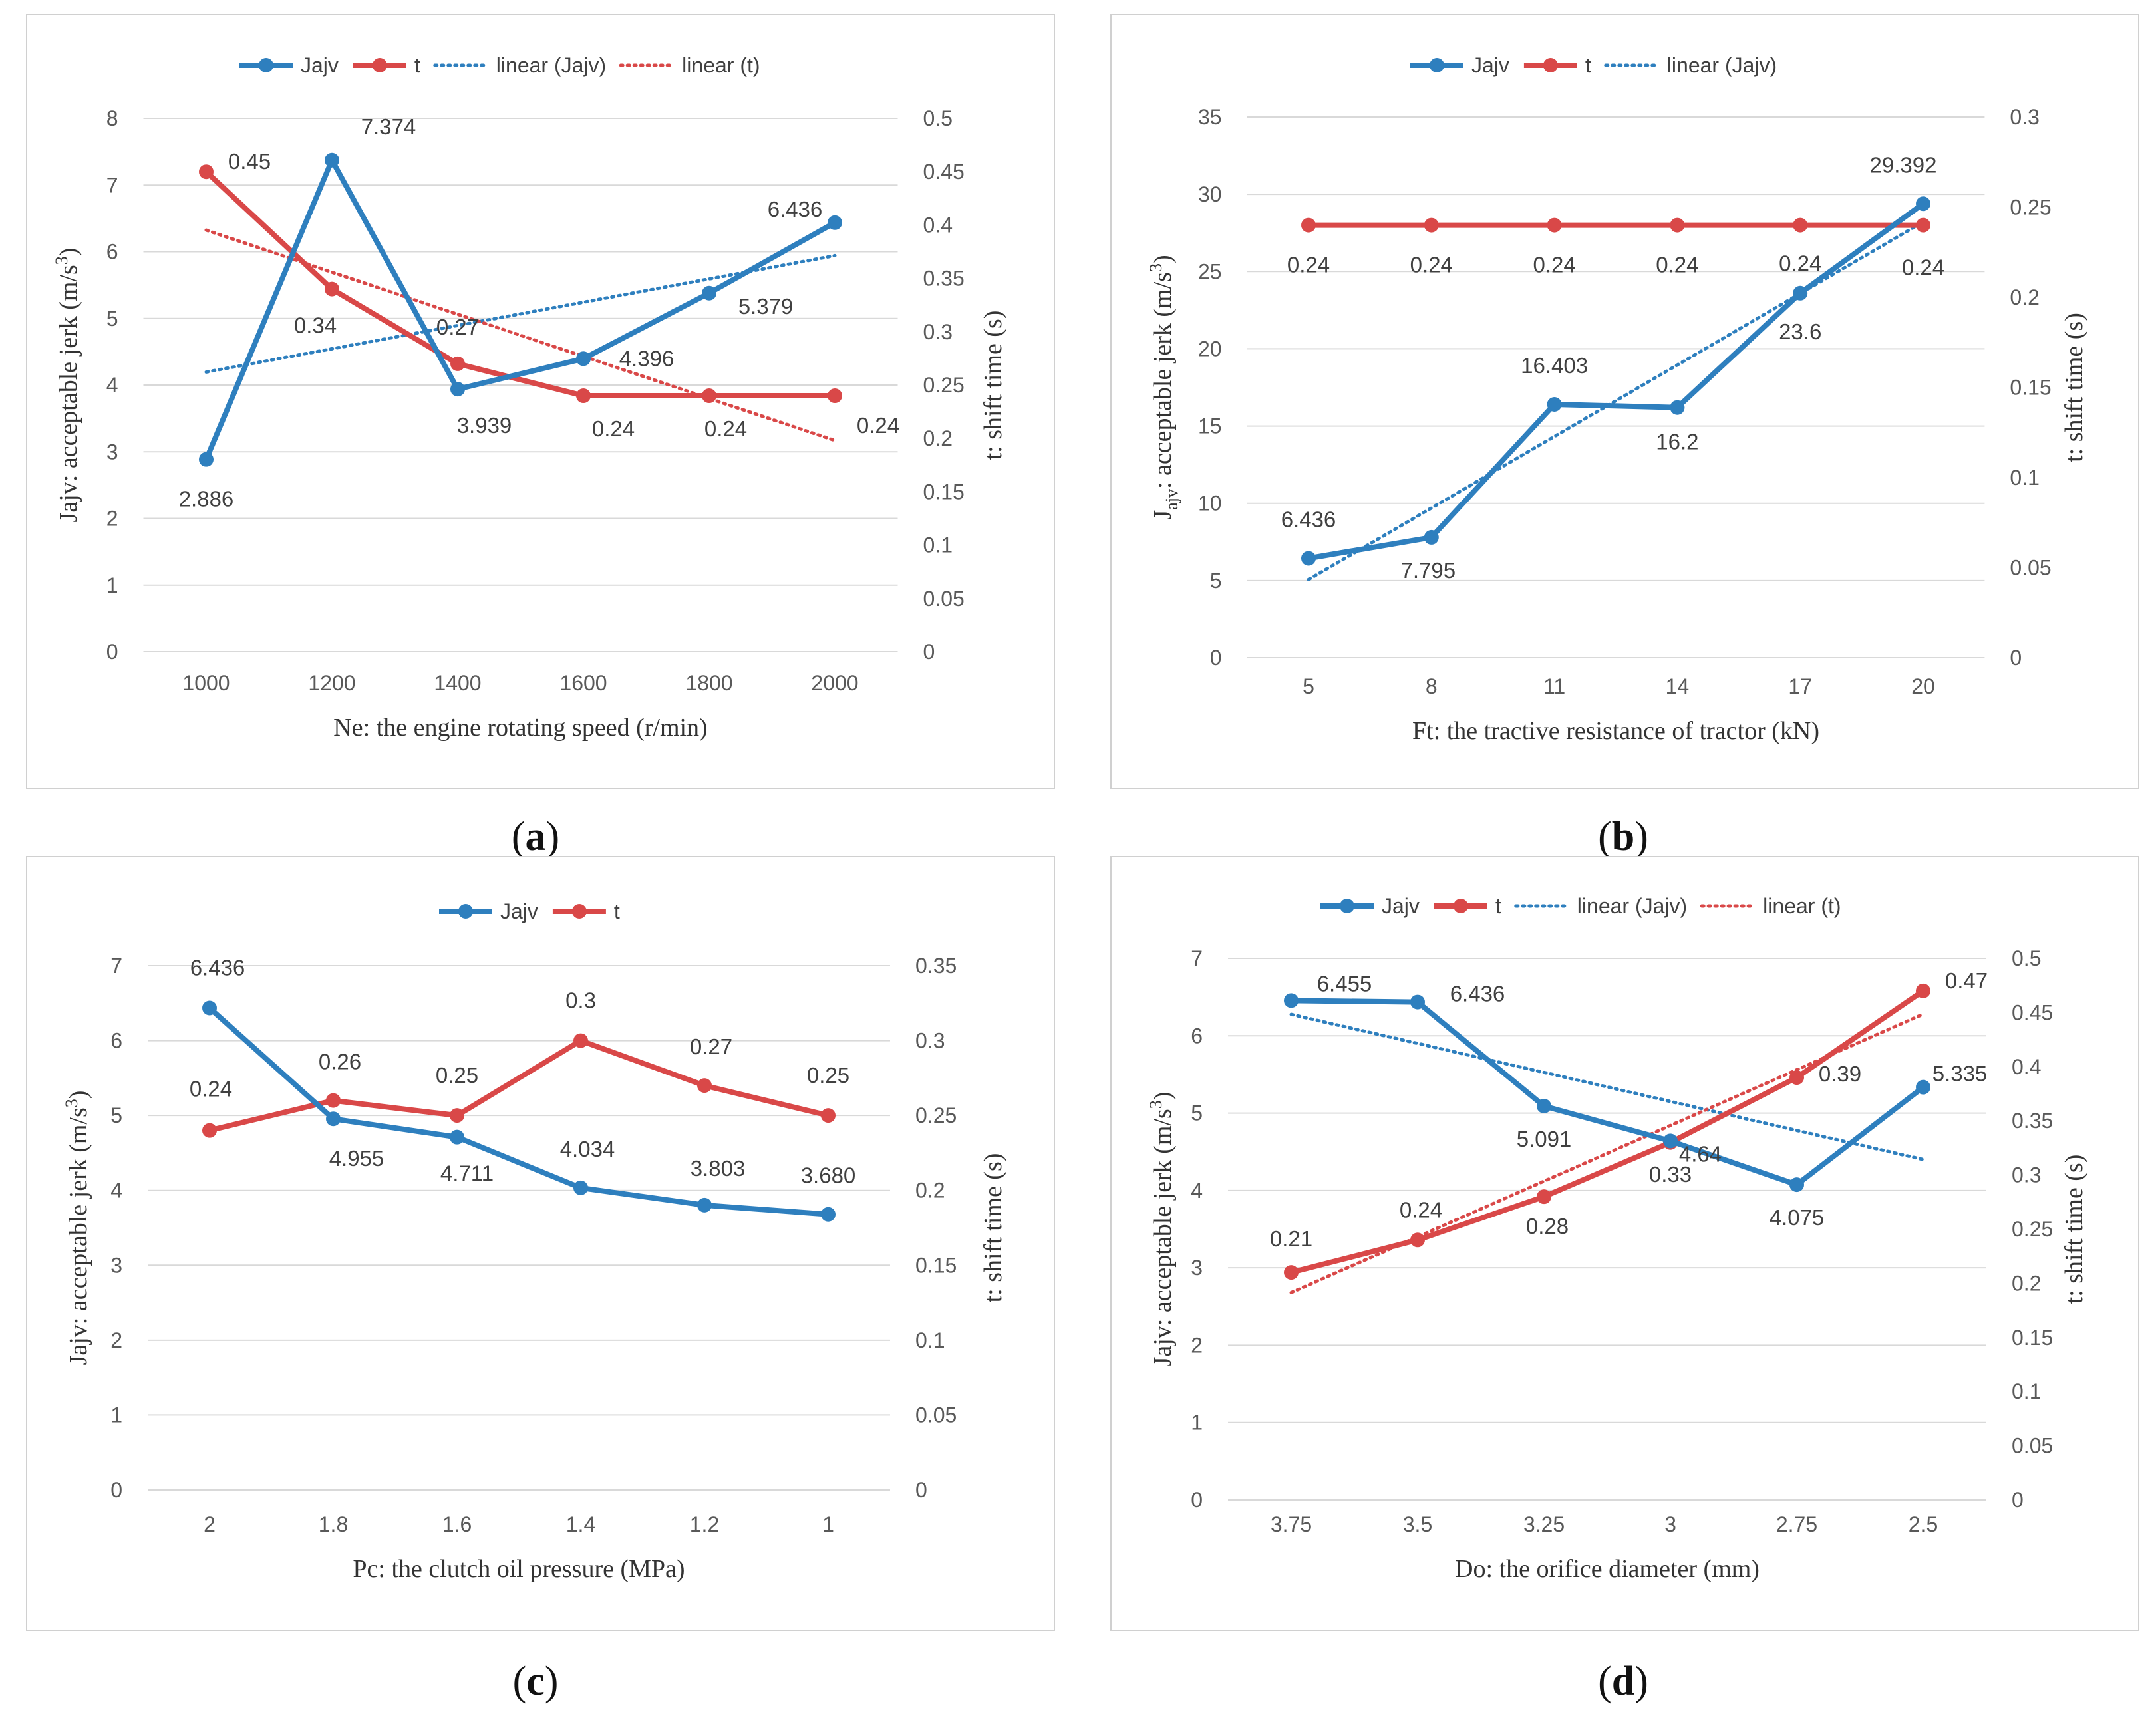 The image size is (2156, 1720). What do you see at coordinates (112, 385) in the screenshot?
I see `left-tick-label: 4` at bounding box center [112, 385].